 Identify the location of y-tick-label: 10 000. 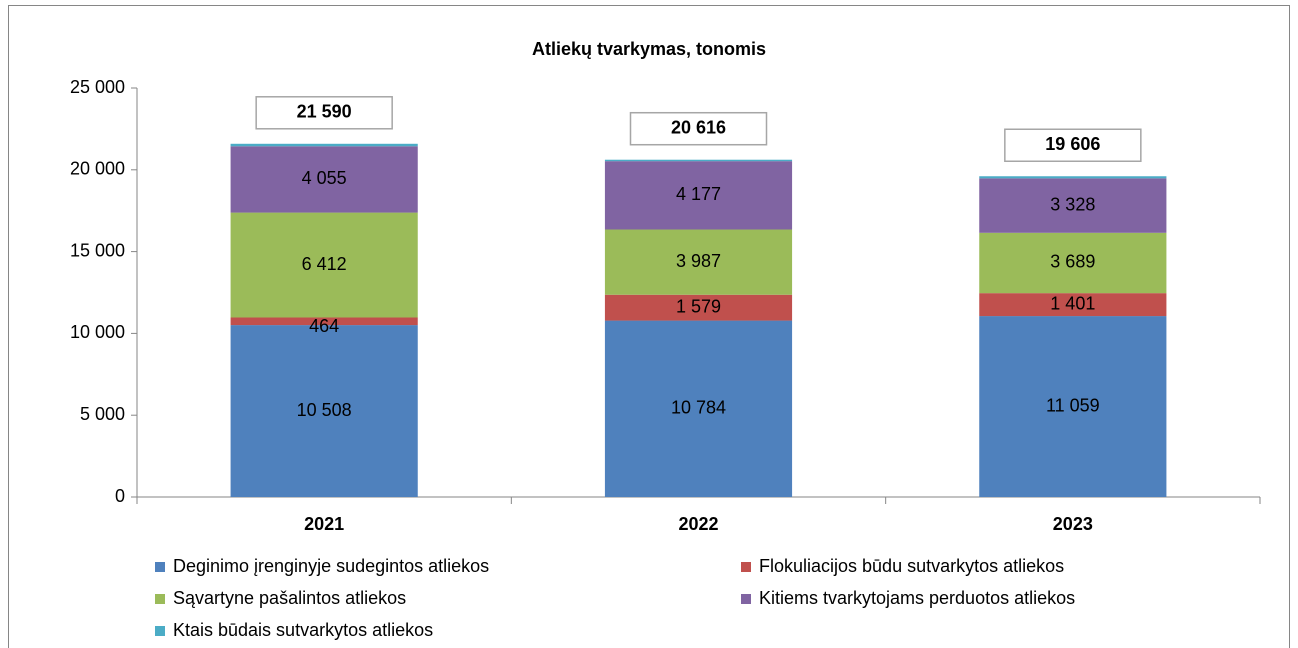
(97, 332).